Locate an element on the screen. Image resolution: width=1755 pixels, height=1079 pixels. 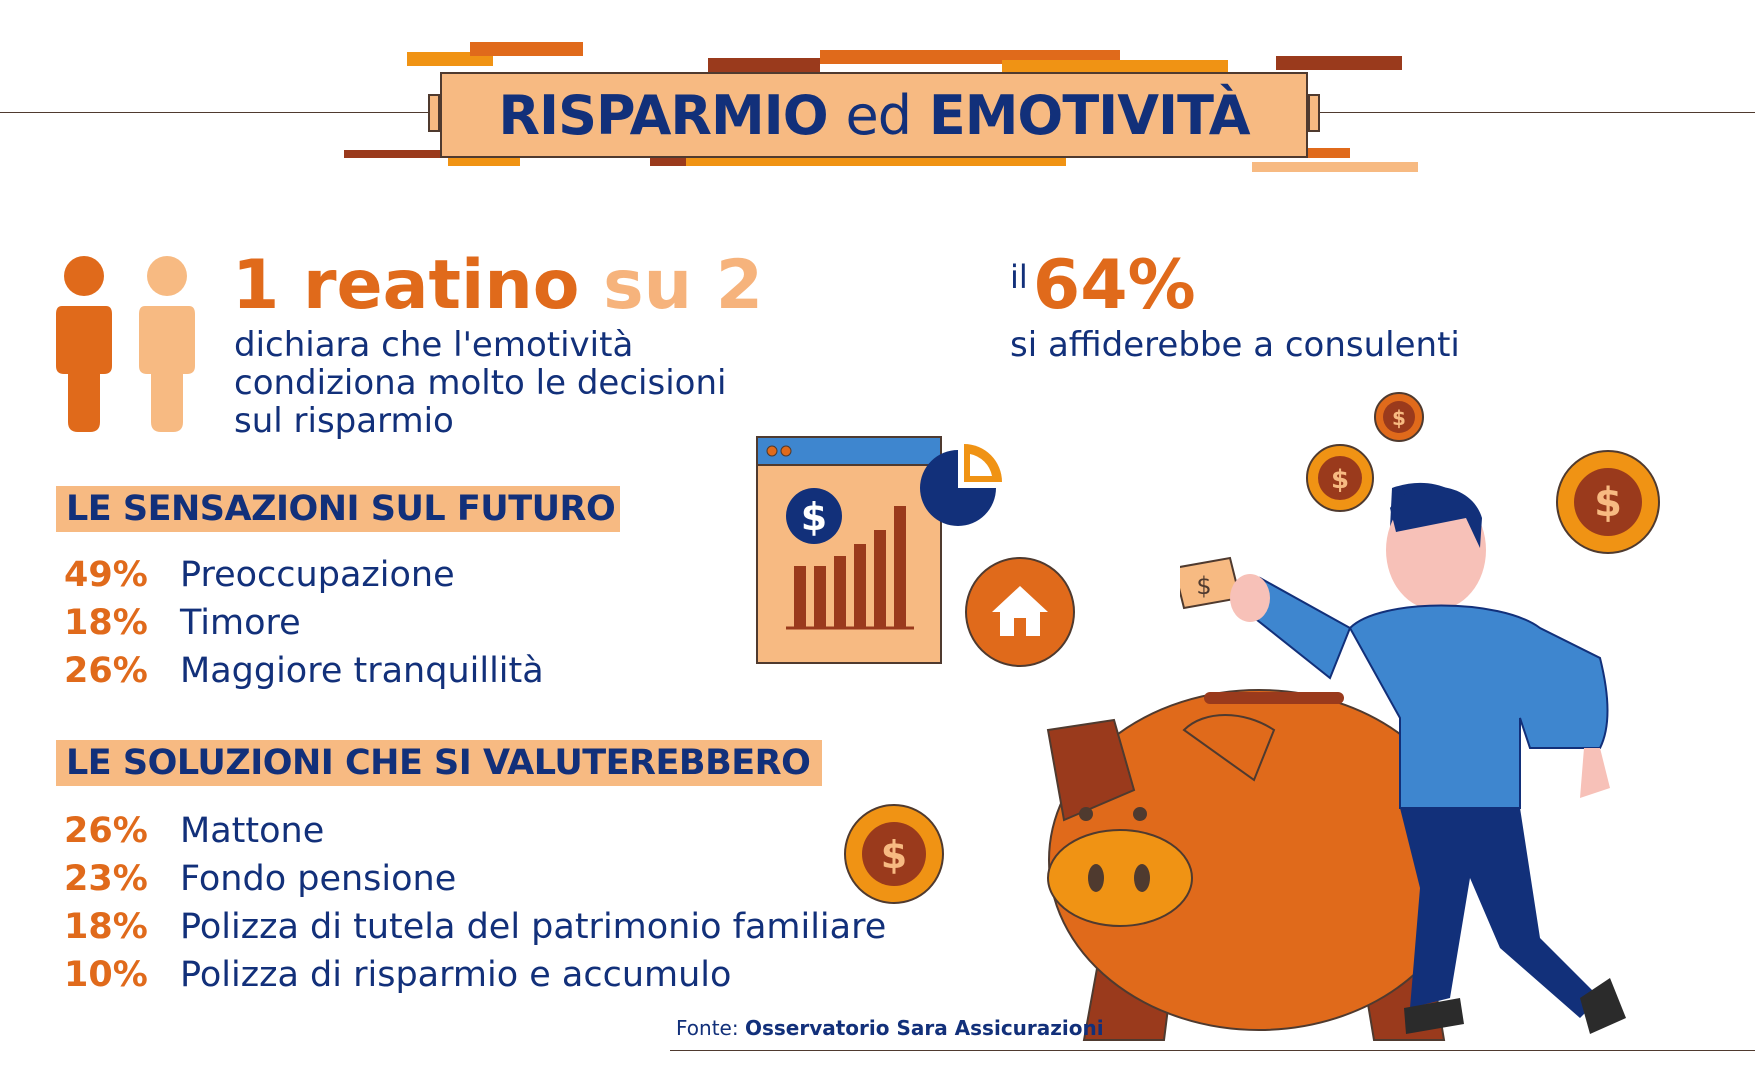
title-part-1: RISPARMIO is located at coordinates (663, 115).